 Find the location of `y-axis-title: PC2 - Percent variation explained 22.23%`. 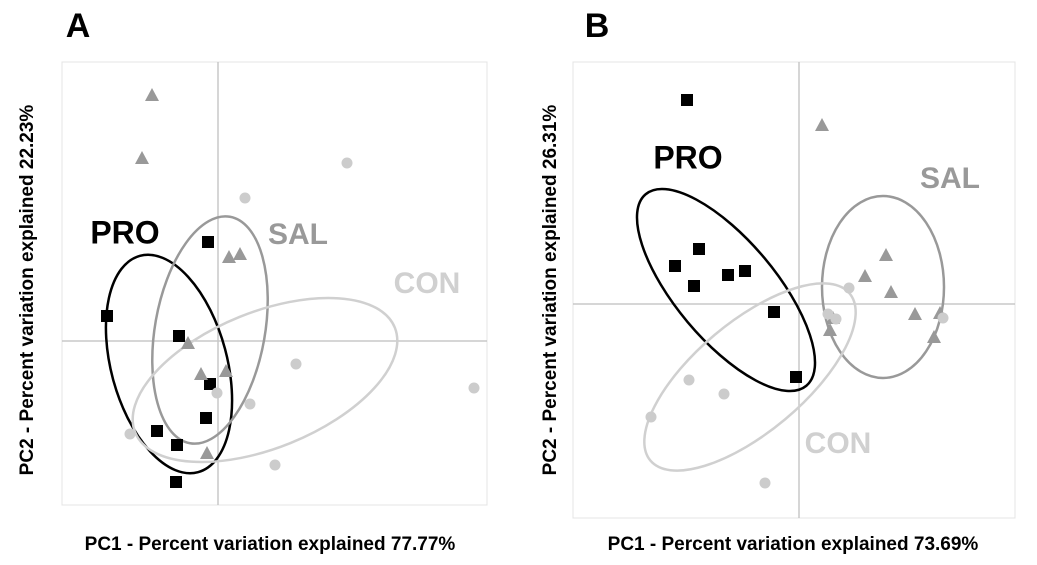

y-axis-title: PC2 - Percent variation explained 22.23% is located at coordinates (27, 290).